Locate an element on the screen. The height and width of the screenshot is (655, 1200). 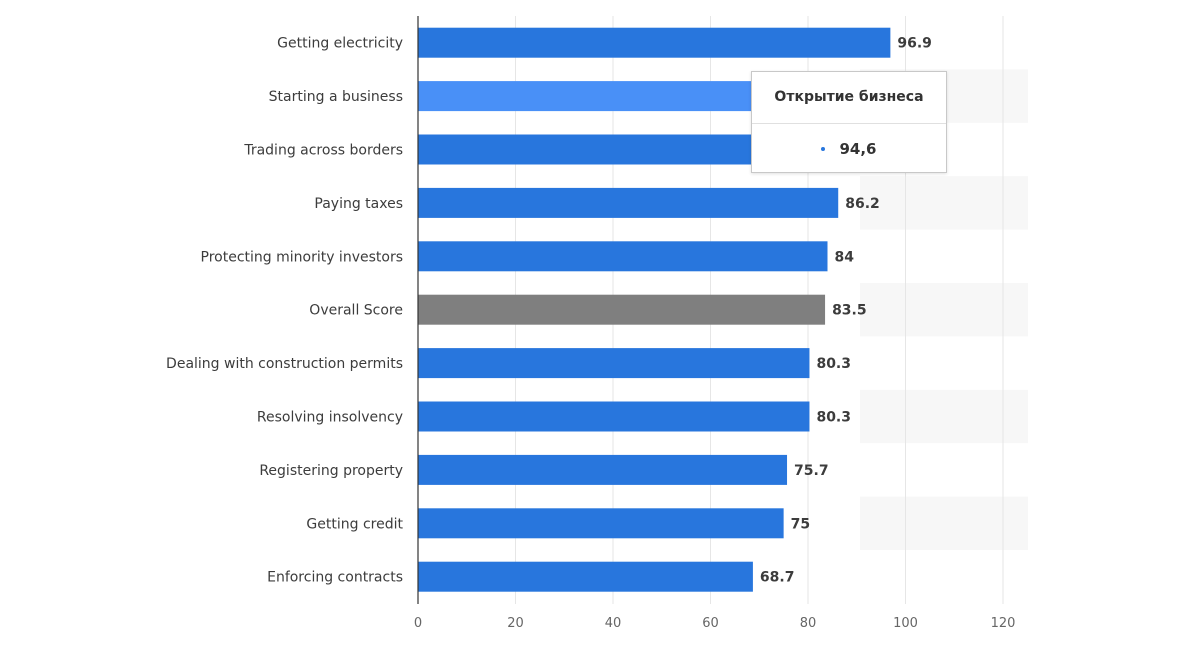
category-label: Trading across borders is located at coordinates (323, 151).